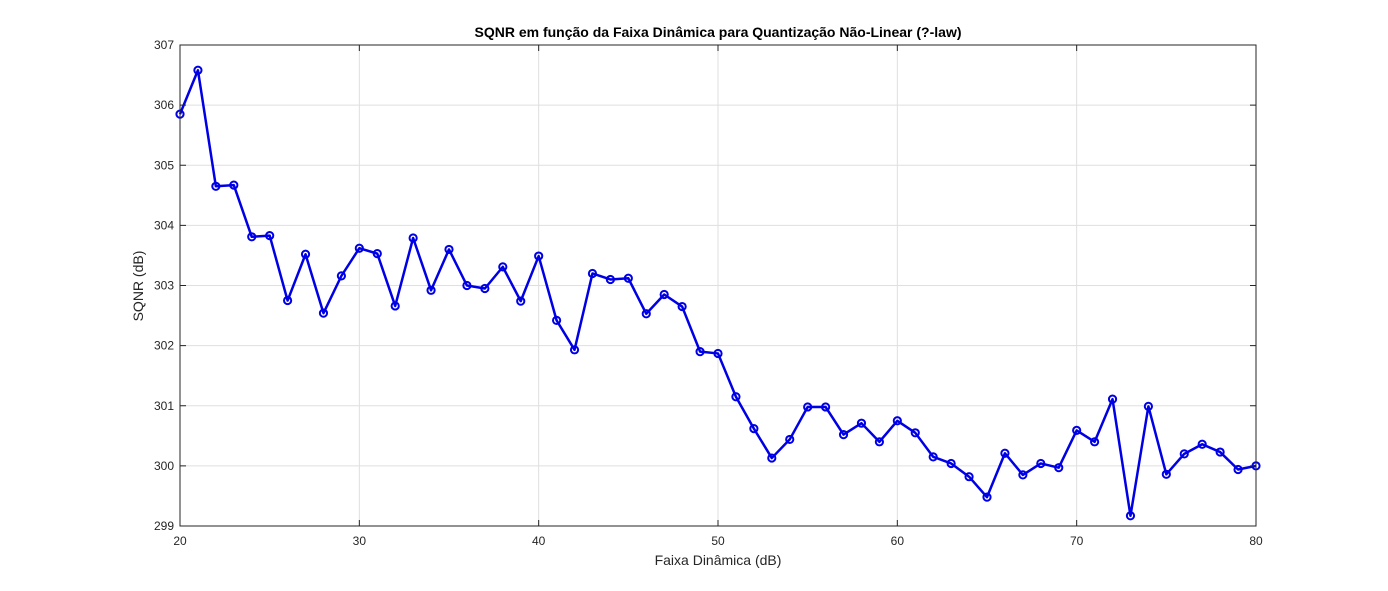 Image resolution: width=1388 pixels, height=591 pixels. Describe the element at coordinates (164, 45) in the screenshot. I see `y-tick-label: 307` at that location.